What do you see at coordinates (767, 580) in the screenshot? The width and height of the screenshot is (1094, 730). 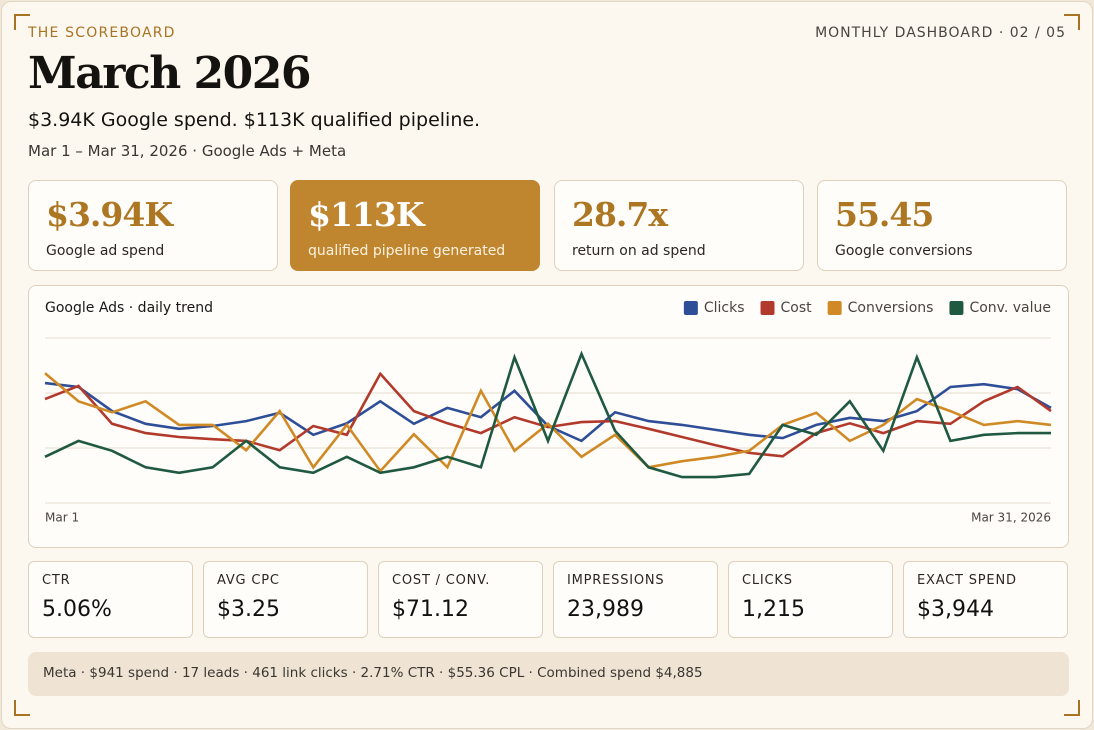 I see `metric-label: CLICKS` at bounding box center [767, 580].